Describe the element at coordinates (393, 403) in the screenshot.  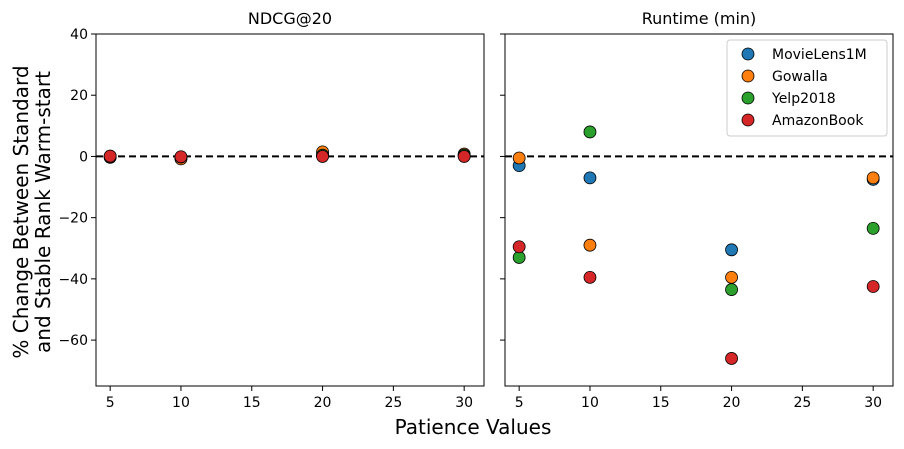
I see `ndcg-xtick-label-25: 25` at that location.